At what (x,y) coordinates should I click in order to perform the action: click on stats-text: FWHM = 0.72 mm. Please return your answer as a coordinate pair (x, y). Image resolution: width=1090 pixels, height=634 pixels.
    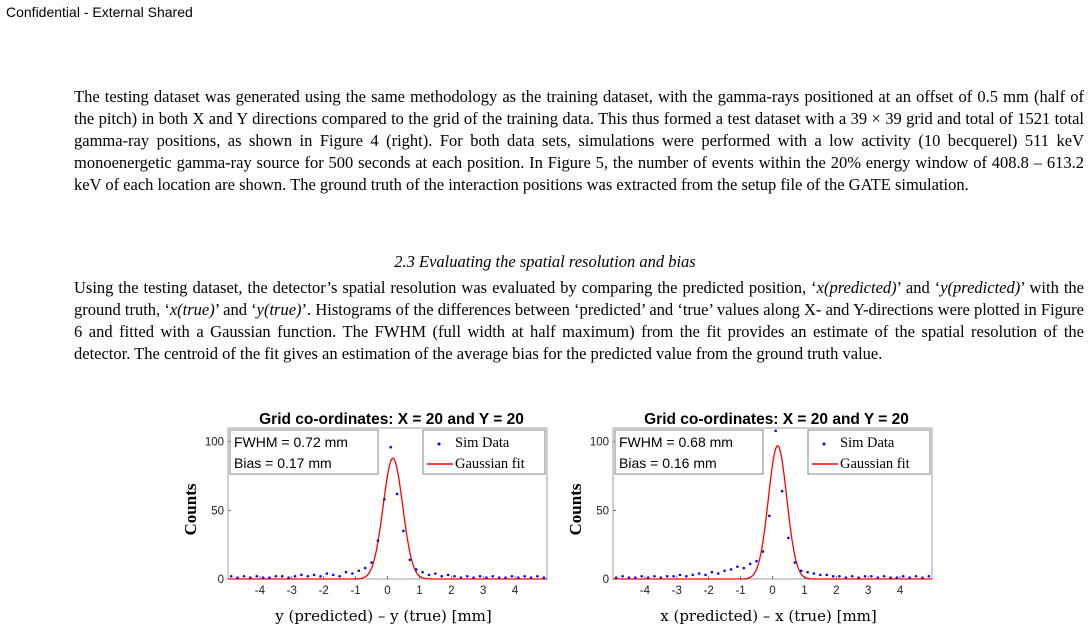
    Looking at the image, I should click on (291, 442).